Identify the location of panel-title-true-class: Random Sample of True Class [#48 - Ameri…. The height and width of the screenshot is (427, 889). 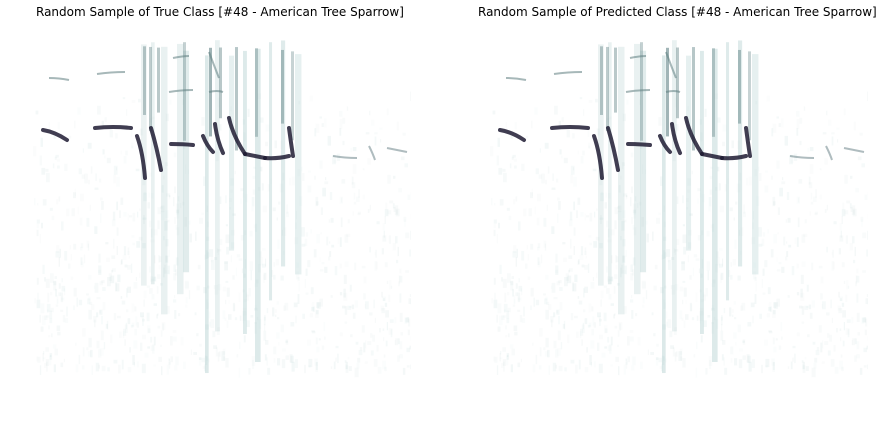
(220, 12).